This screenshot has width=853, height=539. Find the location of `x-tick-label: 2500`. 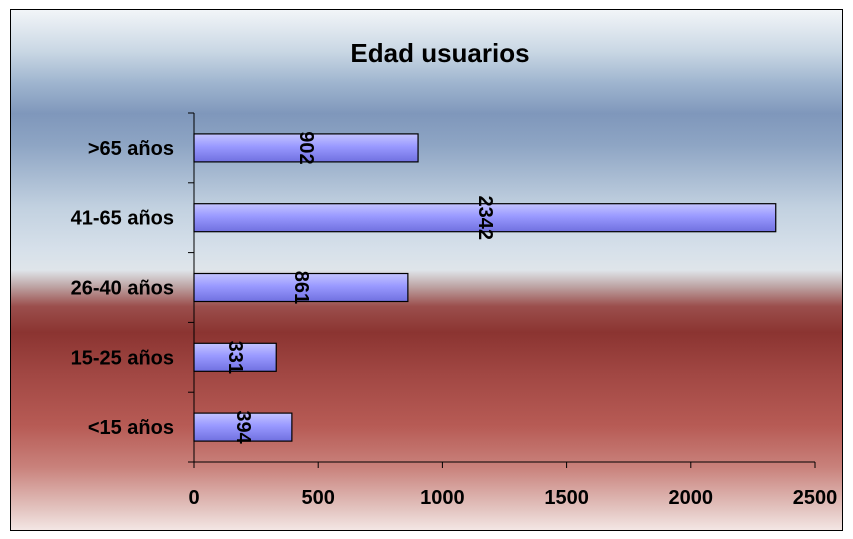

x-tick-label: 2500 is located at coordinates (815, 498).